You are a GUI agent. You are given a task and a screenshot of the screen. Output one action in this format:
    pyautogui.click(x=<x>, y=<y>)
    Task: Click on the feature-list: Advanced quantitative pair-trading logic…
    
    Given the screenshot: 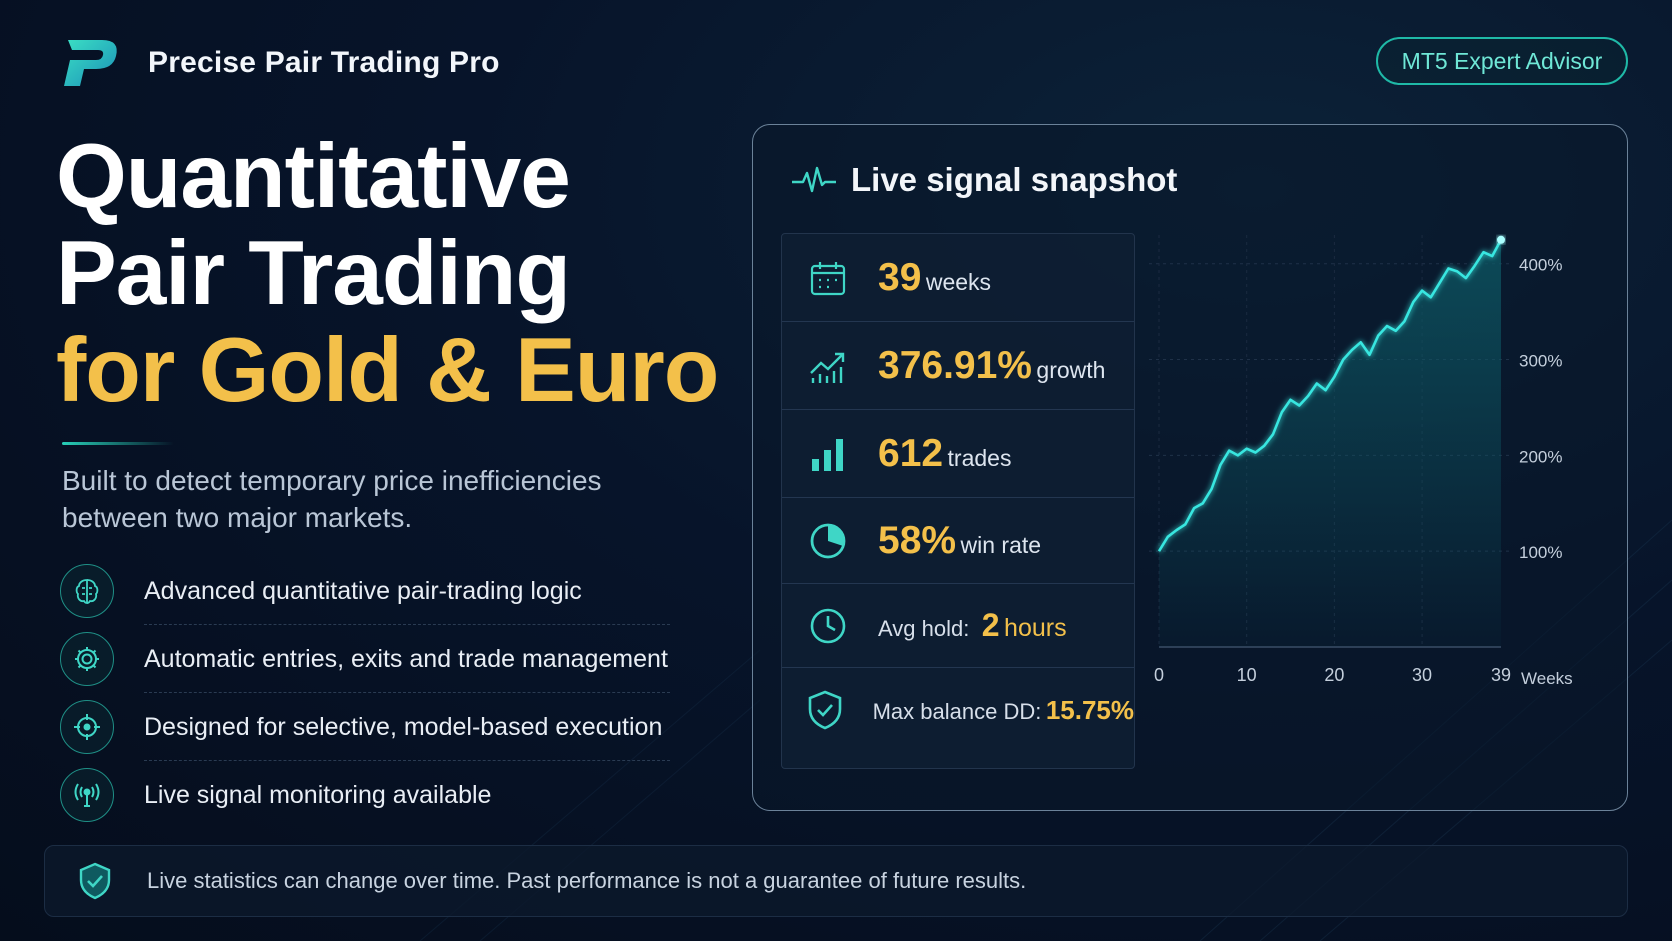 What is the action you would take?
    pyautogui.click(x=365, y=693)
    